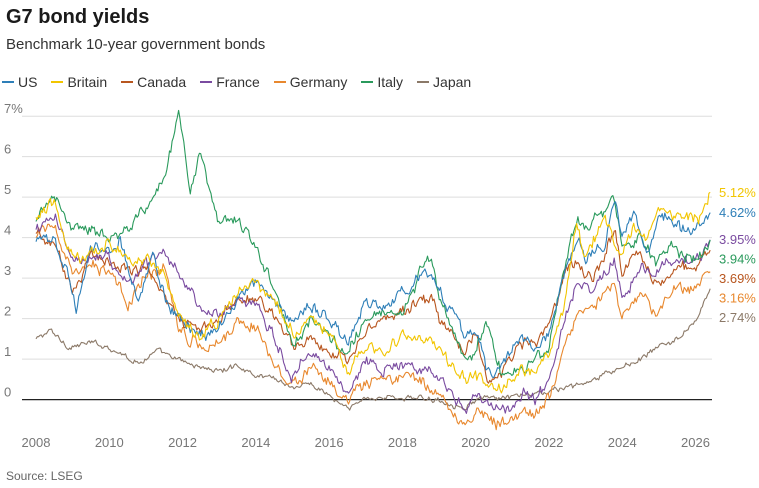  I want to click on x-tick-label: 2012, so click(182, 442).